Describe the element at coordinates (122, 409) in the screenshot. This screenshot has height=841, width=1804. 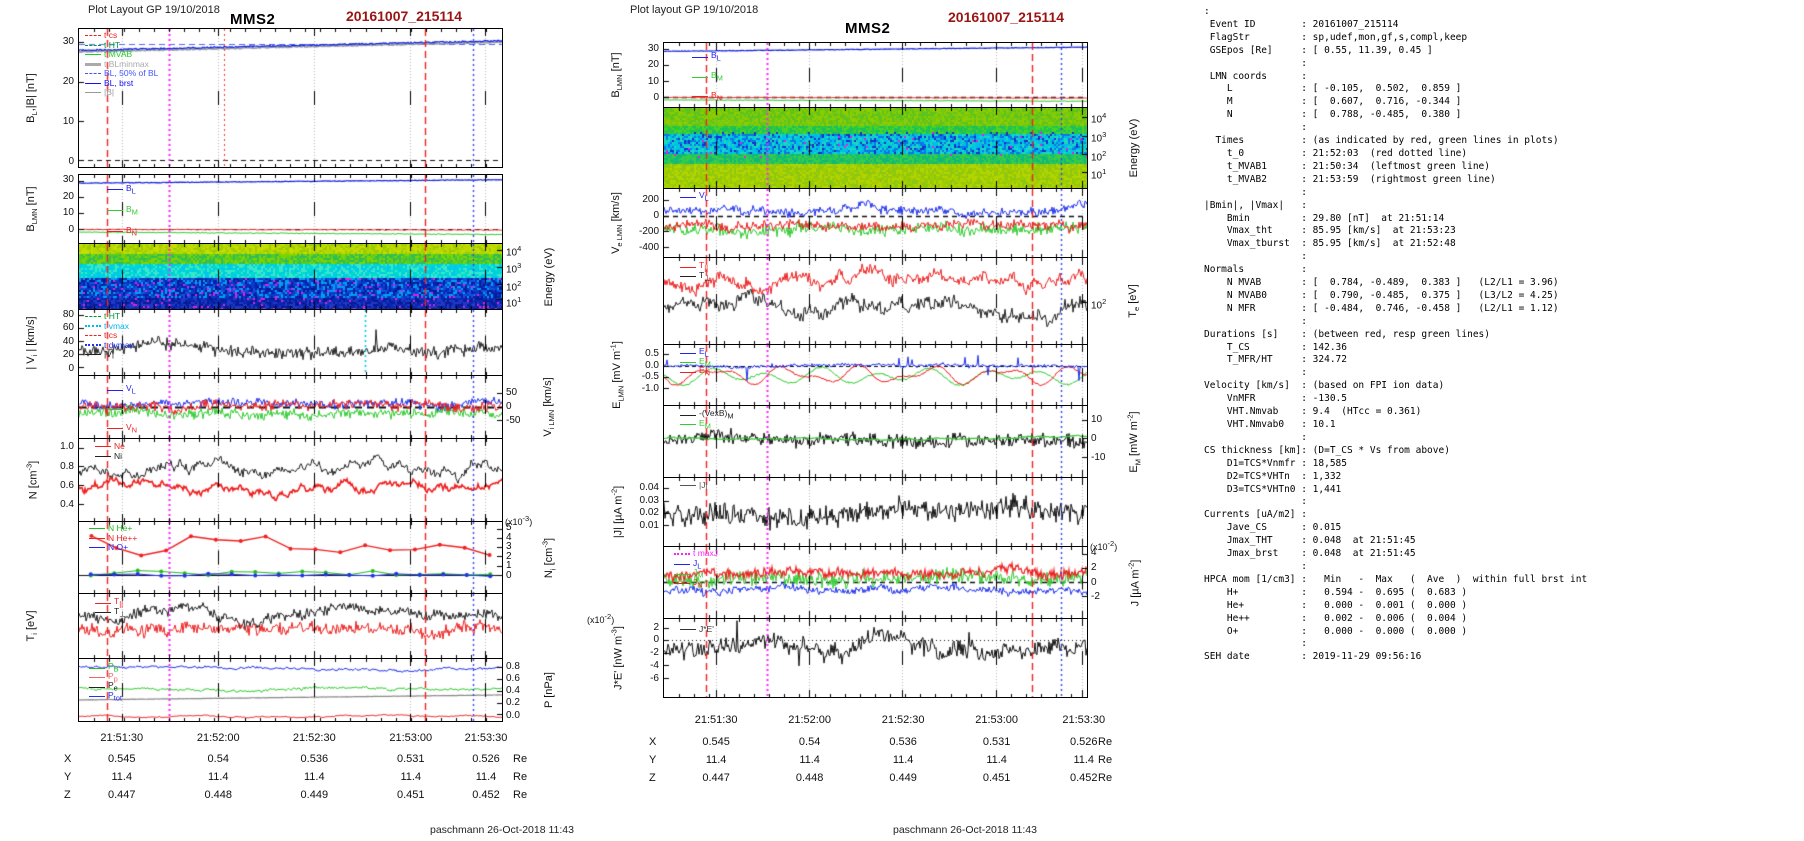
I see `legend-item: VM` at that location.